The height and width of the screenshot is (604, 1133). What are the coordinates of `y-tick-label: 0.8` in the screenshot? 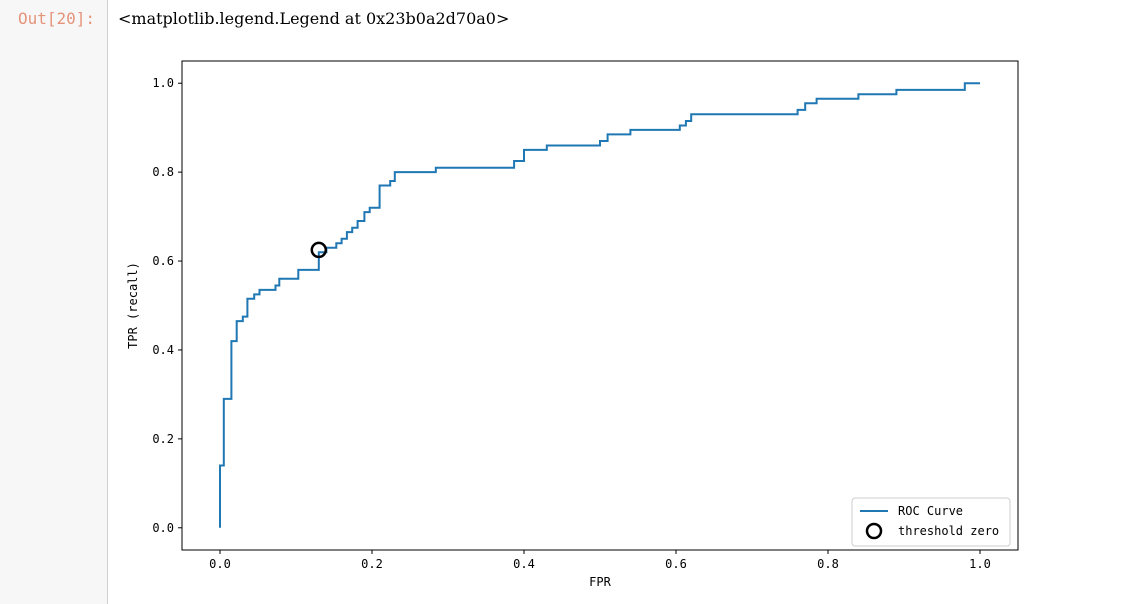 It's located at (163, 172).